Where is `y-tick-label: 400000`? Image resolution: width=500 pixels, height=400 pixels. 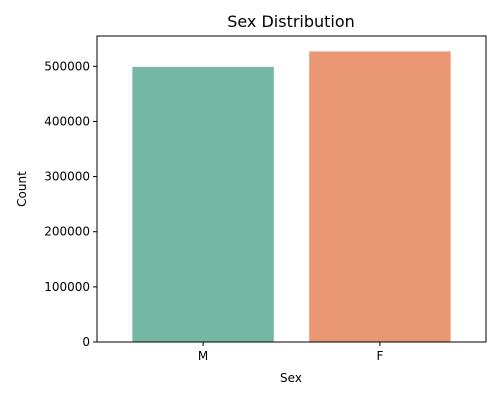
y-tick-label: 400000 is located at coordinates (67, 121).